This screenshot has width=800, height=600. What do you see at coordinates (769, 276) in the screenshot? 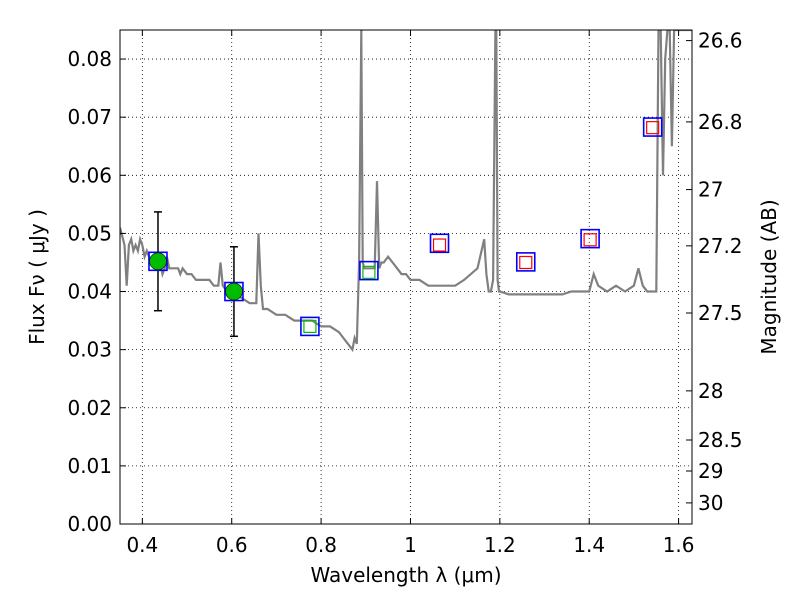
I see `y2-axis-label: Magnitude (AB)` at bounding box center [769, 276].